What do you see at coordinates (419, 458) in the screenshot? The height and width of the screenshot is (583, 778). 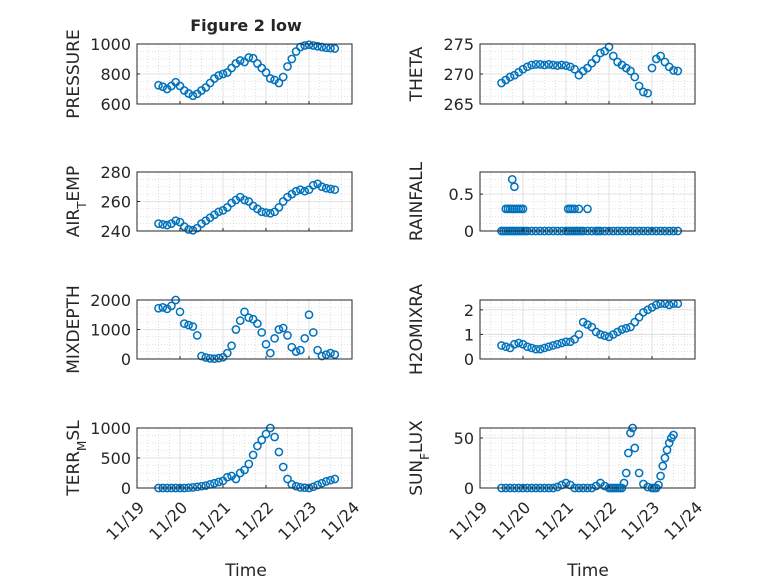 I see `ylabel-sun_flux: SUNFLUX` at bounding box center [419, 458].